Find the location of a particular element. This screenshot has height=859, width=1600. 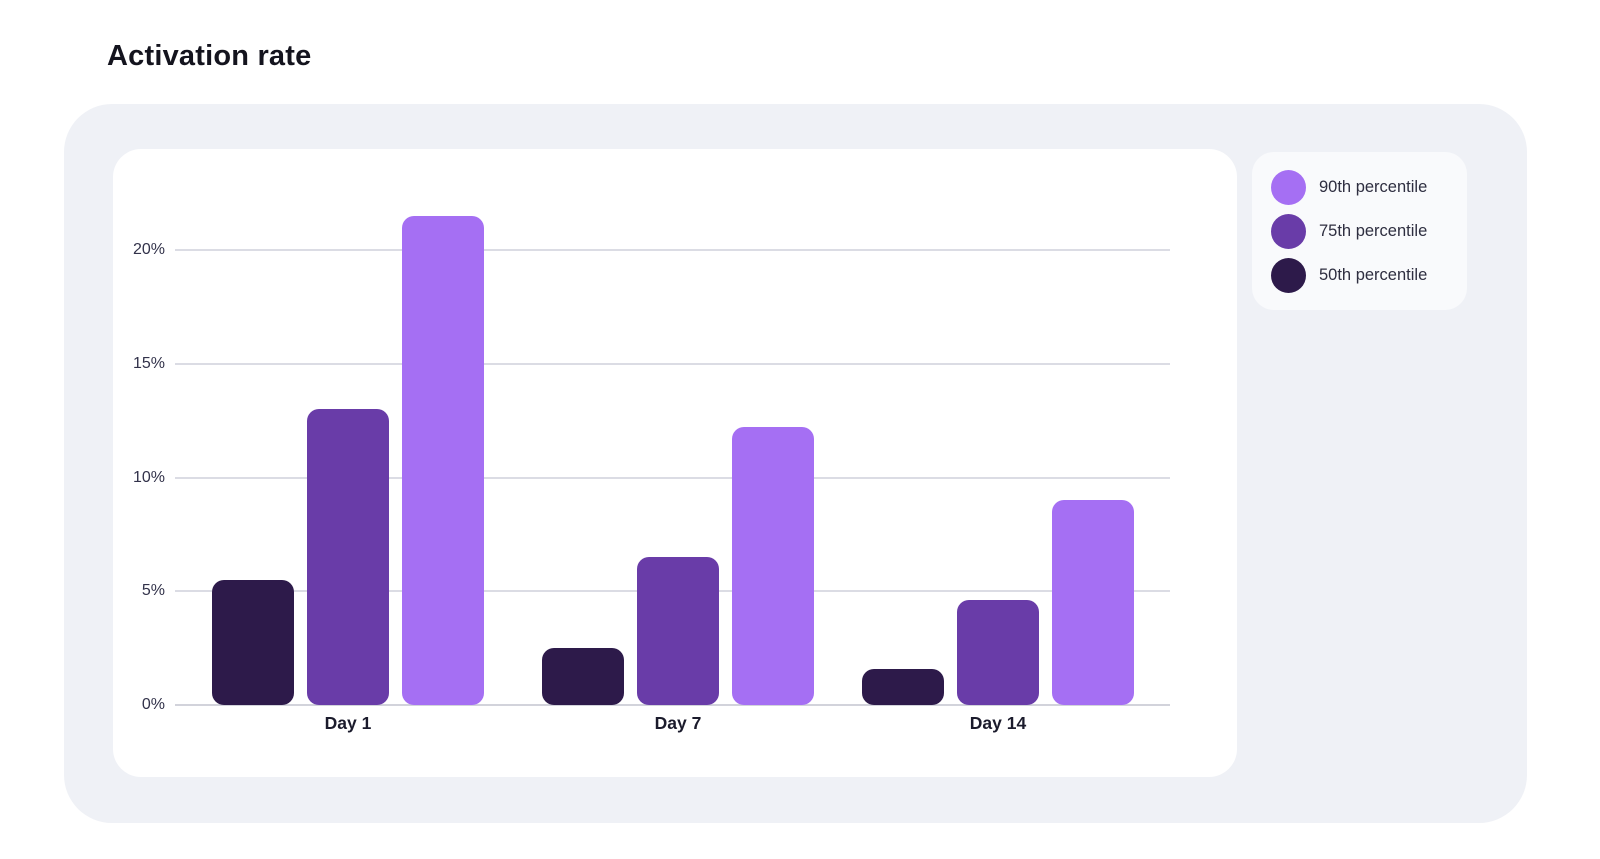

bar-day-1-50th-percentile is located at coordinates (253, 642).